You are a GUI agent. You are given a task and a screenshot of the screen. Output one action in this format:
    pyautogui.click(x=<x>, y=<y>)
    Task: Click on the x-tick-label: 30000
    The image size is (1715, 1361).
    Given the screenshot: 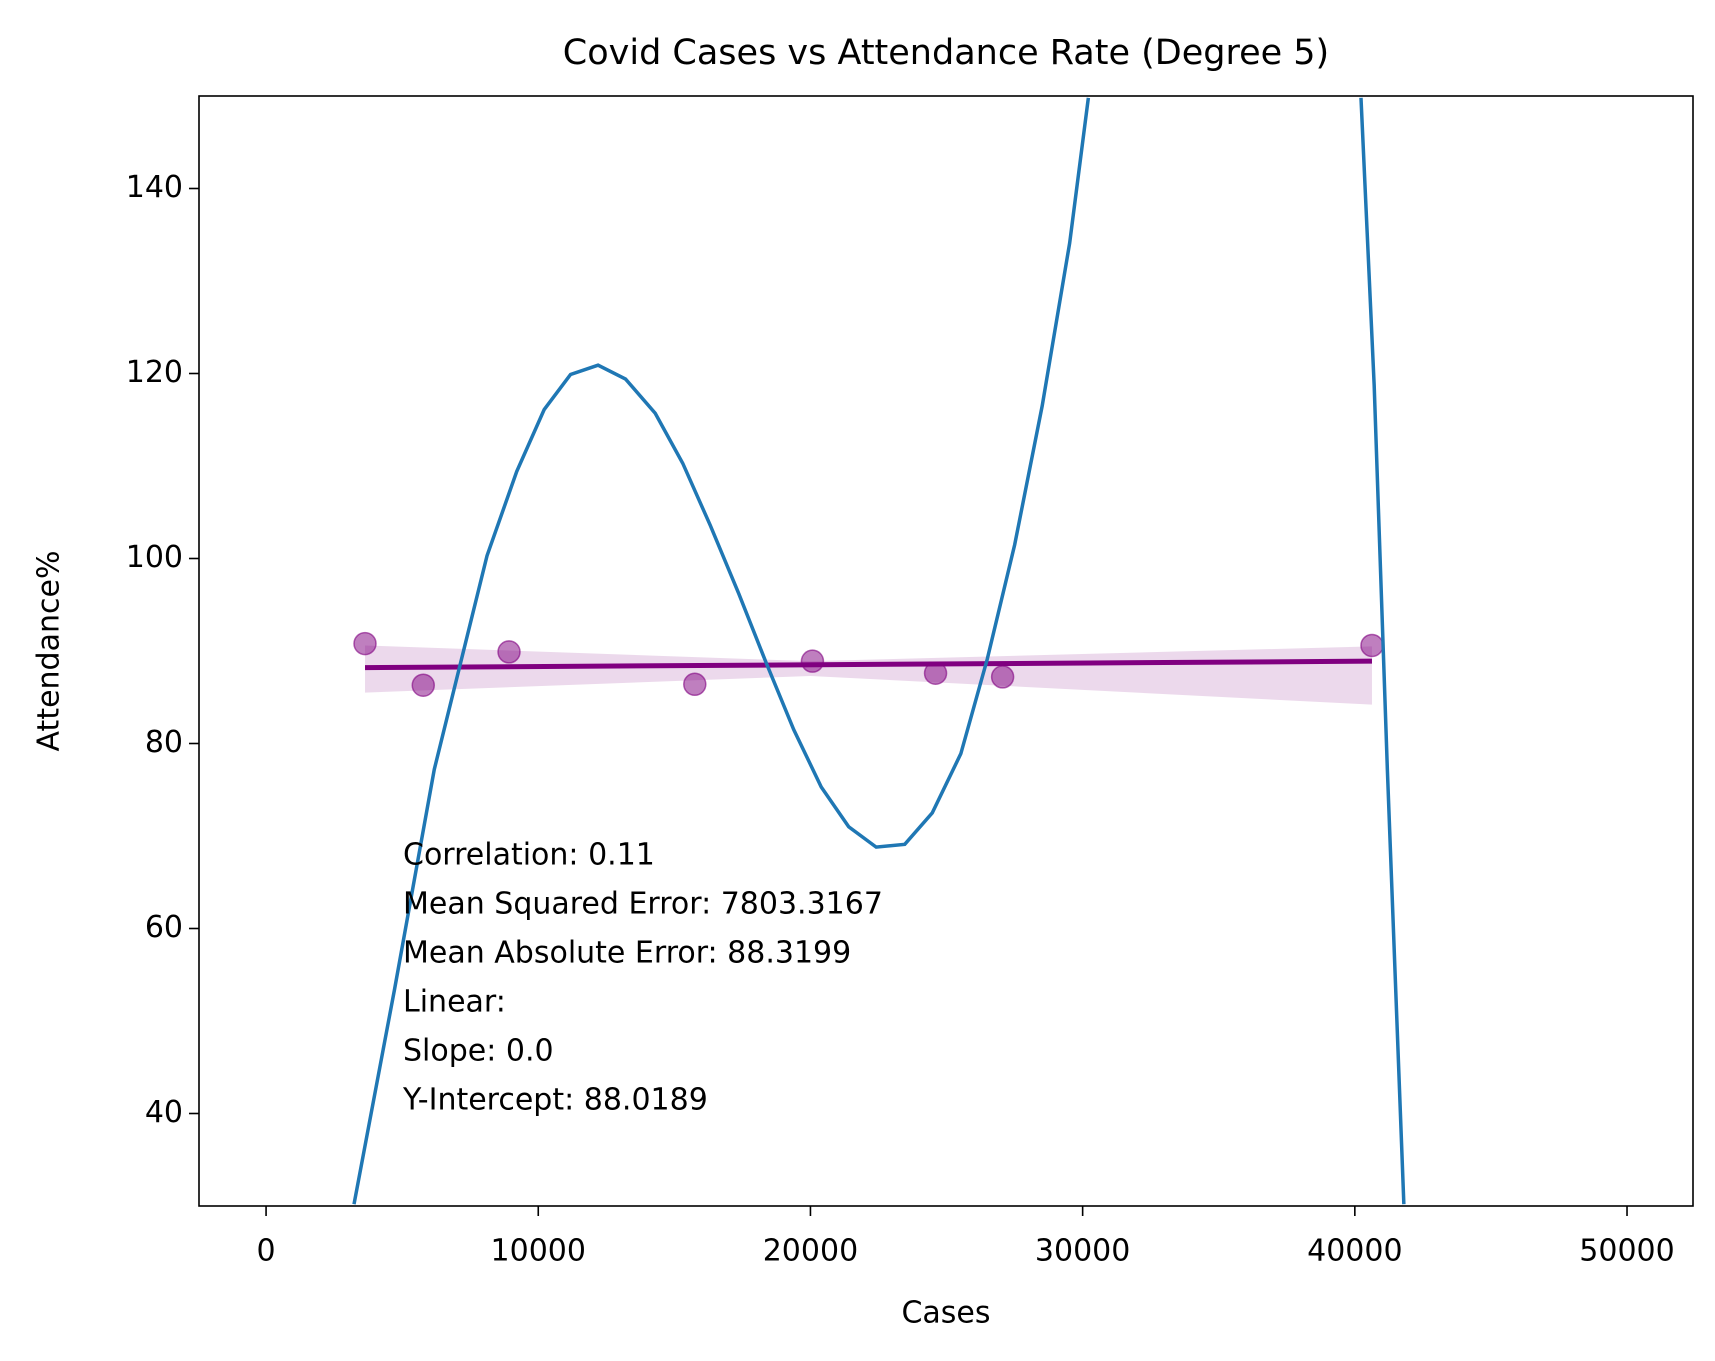 What is the action you would take?
    pyautogui.click(x=1082, y=1251)
    